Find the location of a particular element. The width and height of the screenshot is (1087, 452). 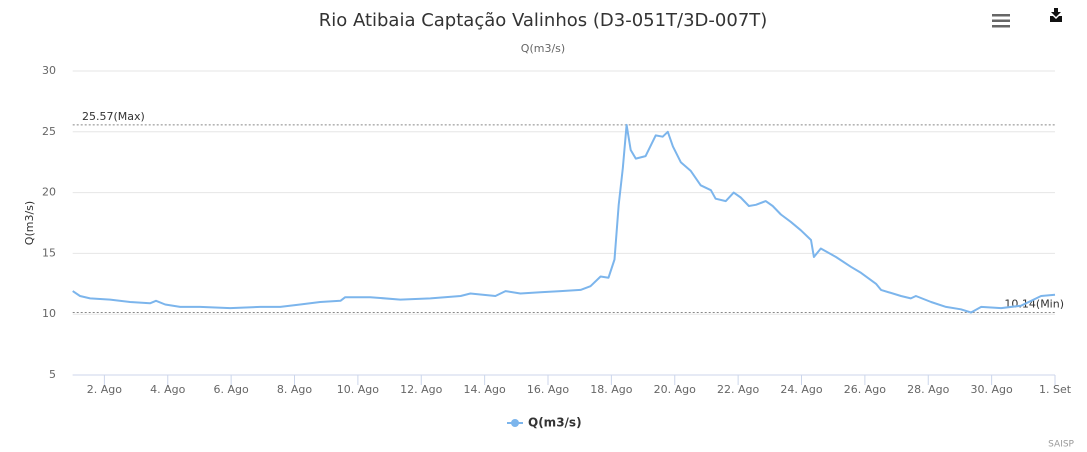

plot-line-label: 25.57(Max) is located at coordinates (113, 116).